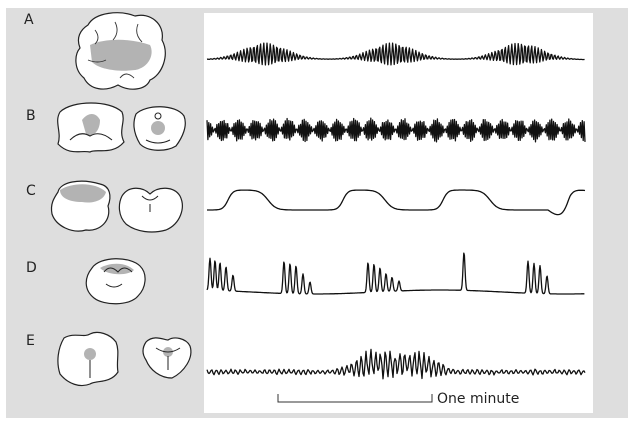 This screenshot has width=635, height=423. I want to click on trace-b, so click(396, 130).